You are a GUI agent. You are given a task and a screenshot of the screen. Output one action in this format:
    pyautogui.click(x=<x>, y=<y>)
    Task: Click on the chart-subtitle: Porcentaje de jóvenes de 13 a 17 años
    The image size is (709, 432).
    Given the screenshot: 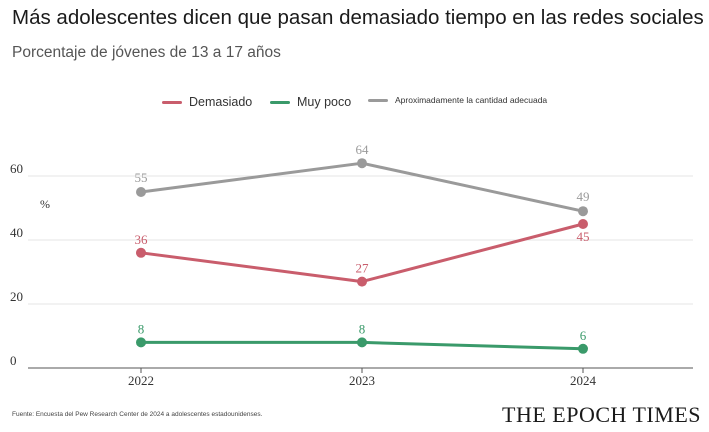 What is the action you would take?
    pyautogui.click(x=146, y=52)
    